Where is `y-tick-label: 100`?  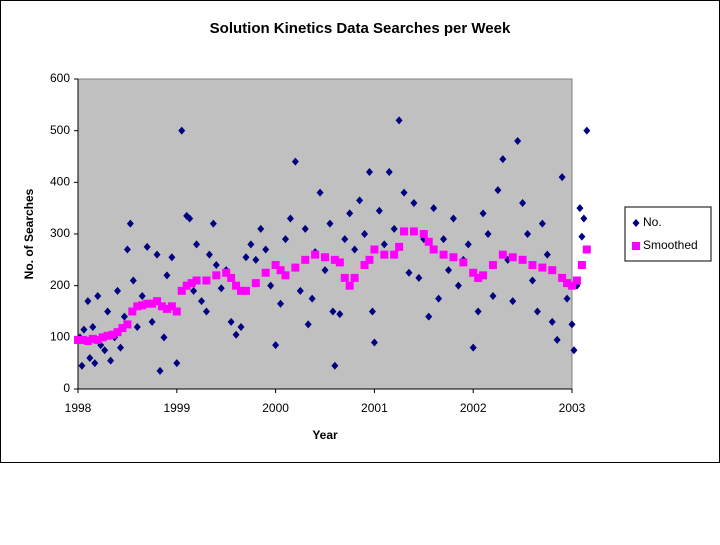 y-tick-label: 100 is located at coordinates (60, 337).